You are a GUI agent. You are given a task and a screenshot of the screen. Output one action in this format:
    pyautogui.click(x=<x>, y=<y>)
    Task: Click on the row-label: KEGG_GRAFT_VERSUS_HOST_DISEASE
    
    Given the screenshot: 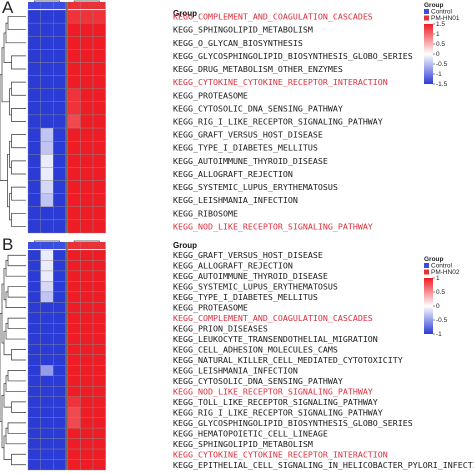 What is the action you would take?
    pyautogui.click(x=248, y=135)
    